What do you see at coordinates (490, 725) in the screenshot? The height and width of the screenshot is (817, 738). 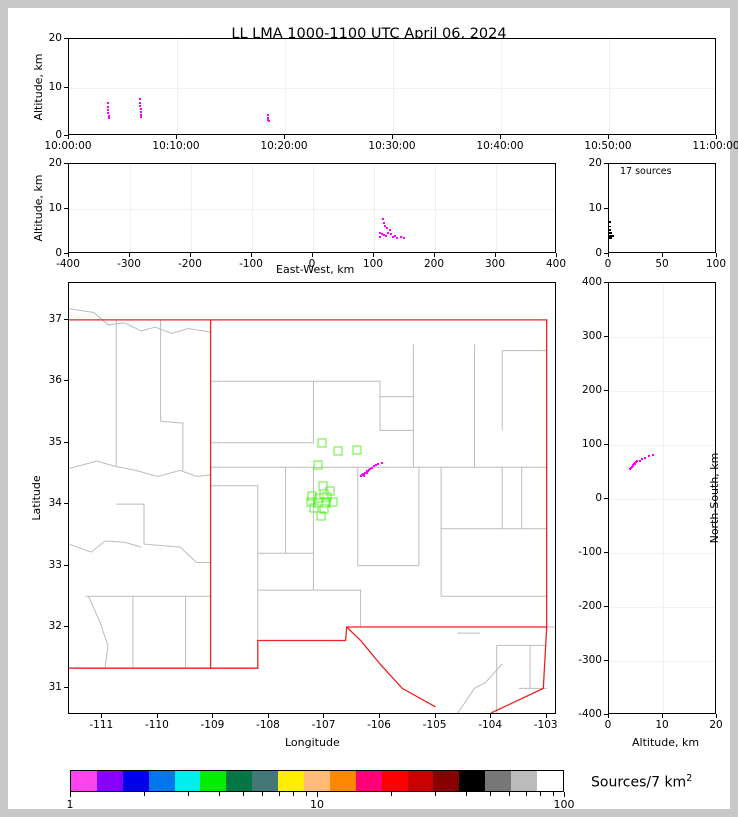 I see `x-tick-label: -104` at bounding box center [490, 725].